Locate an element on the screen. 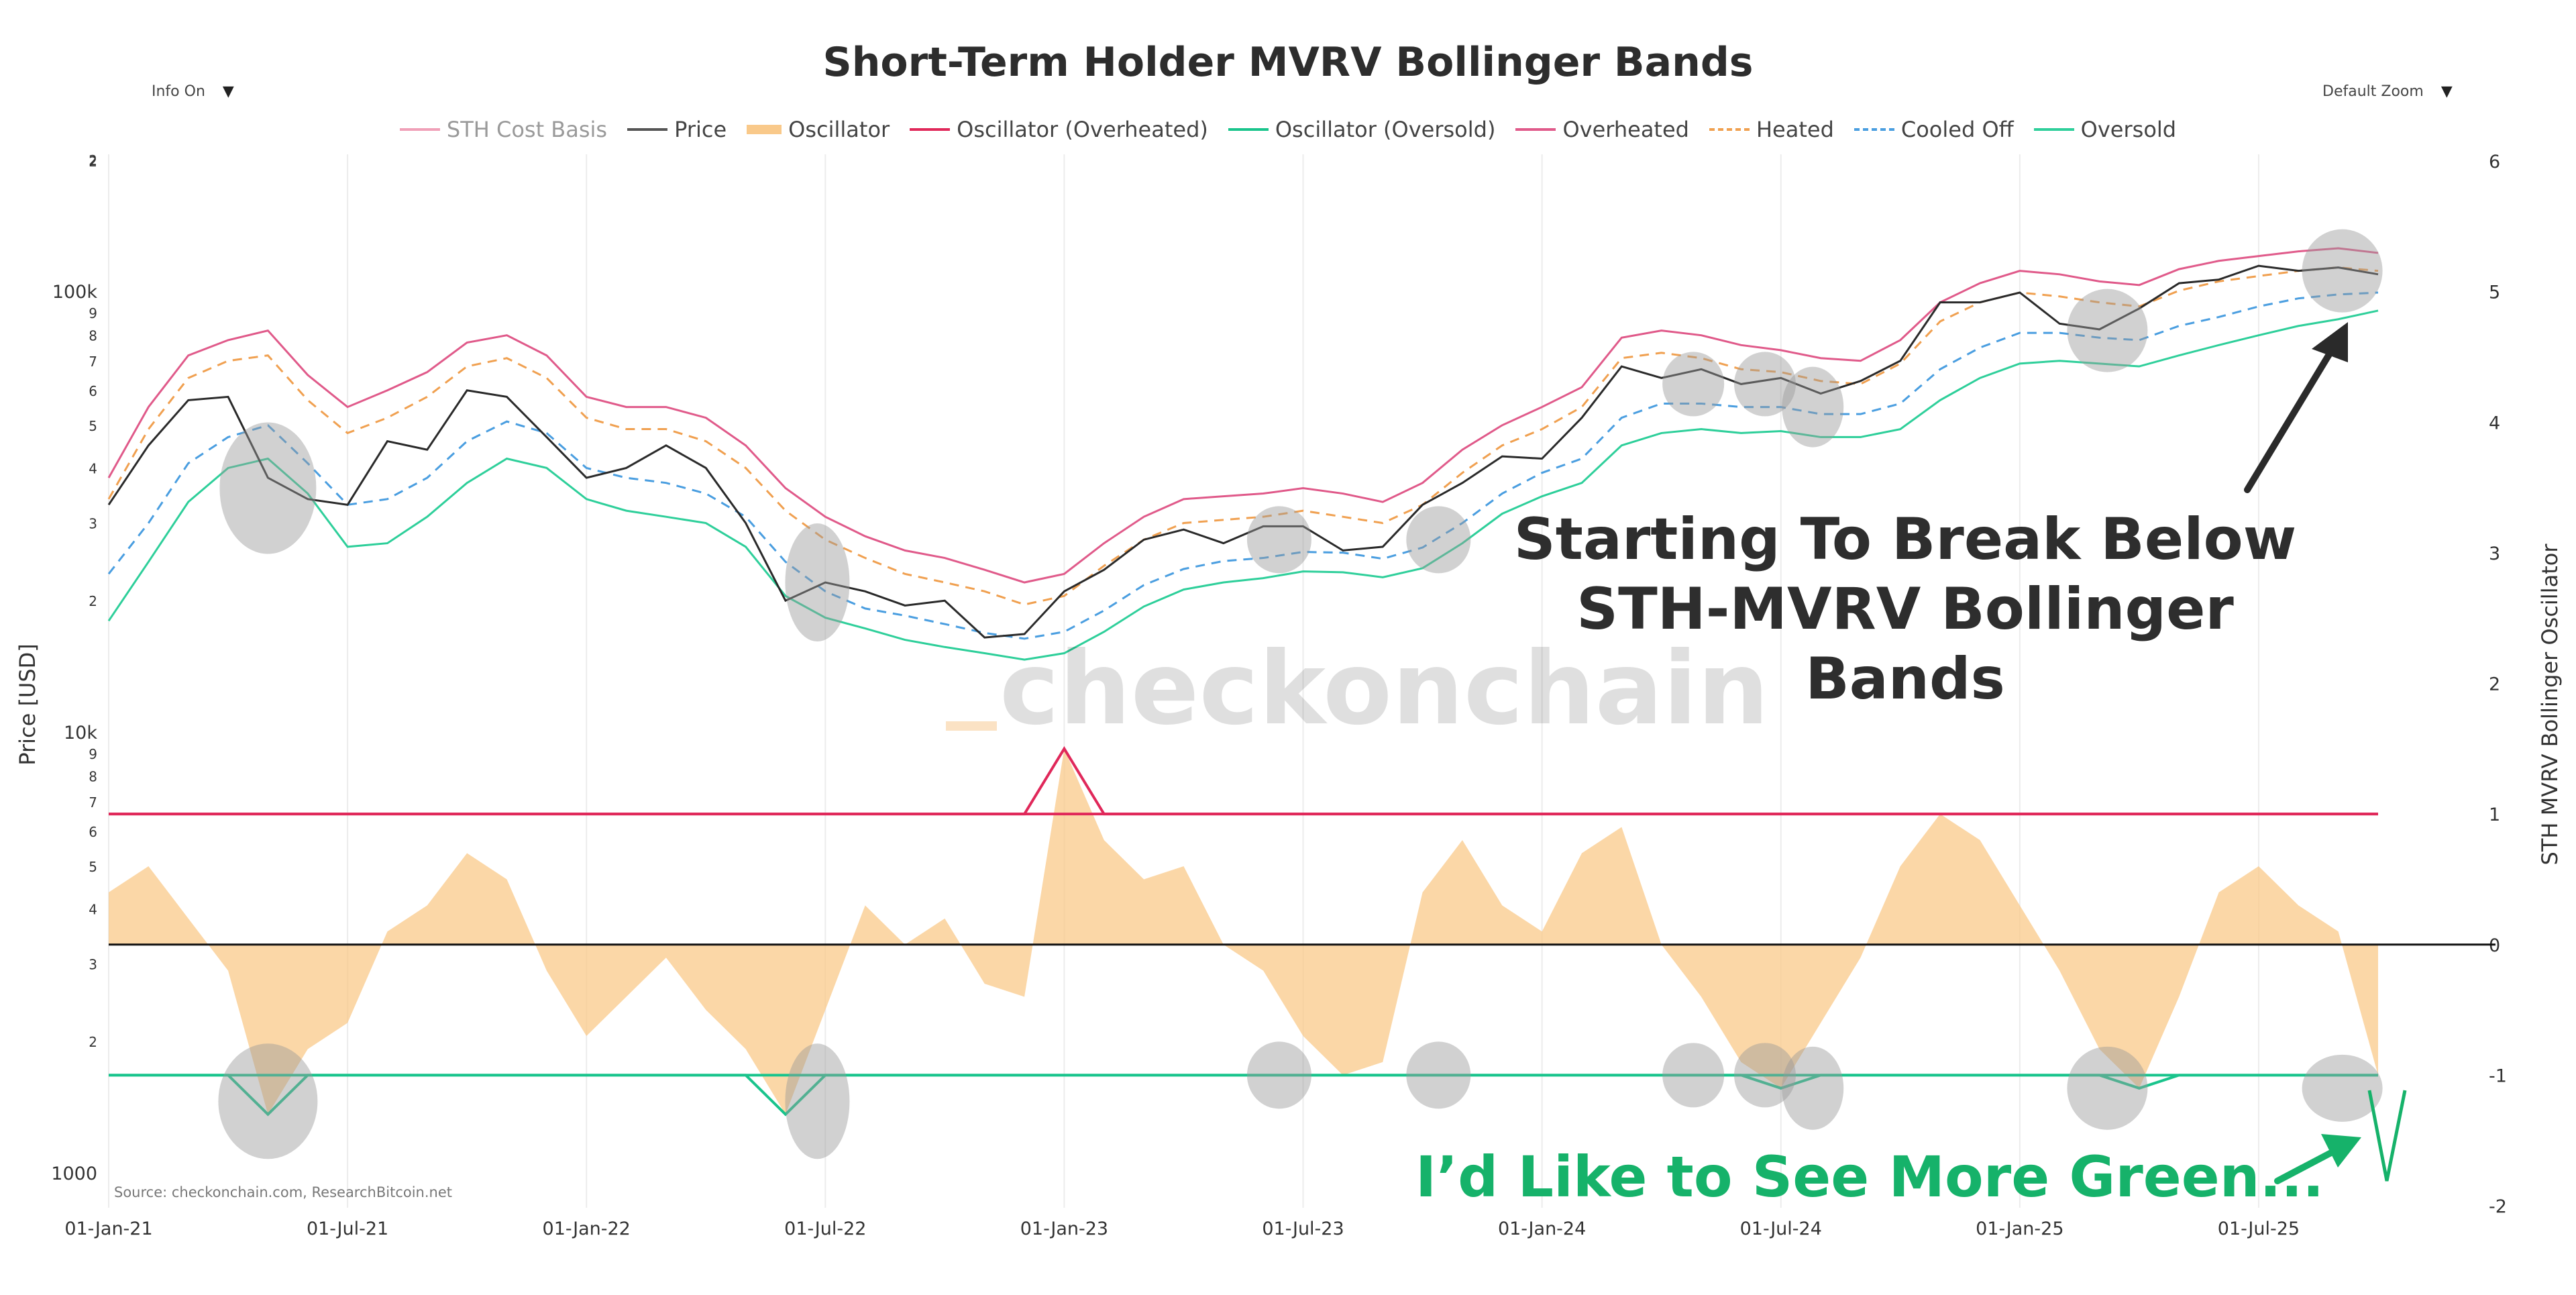 This screenshot has height=1295, width=2576. chart-title: Short-Term Holder MVRV Bollinger Bands is located at coordinates (1288, 62).